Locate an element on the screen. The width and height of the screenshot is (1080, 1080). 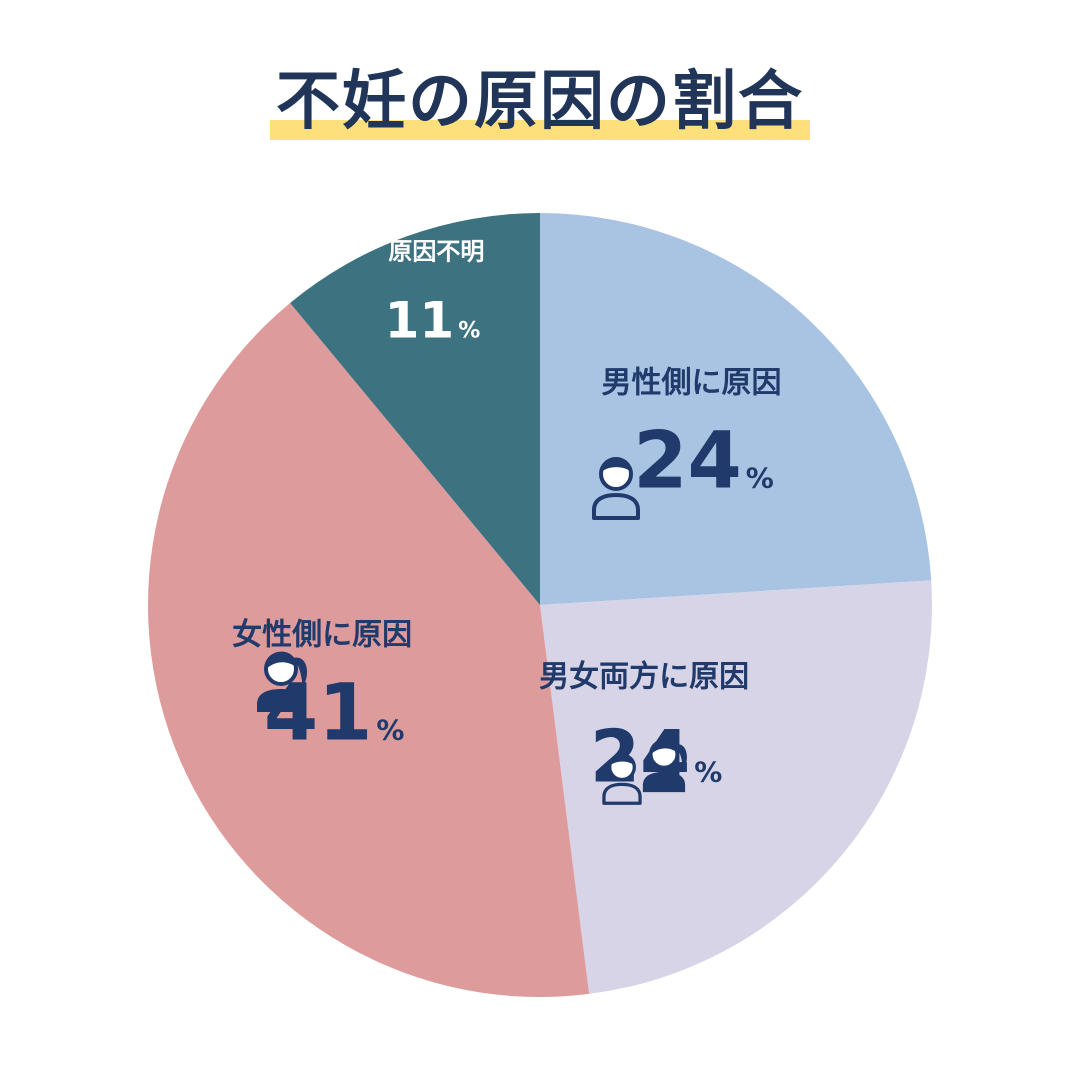
slice-label-male: 男性側に原因 24% is located at coordinates (687, 442).